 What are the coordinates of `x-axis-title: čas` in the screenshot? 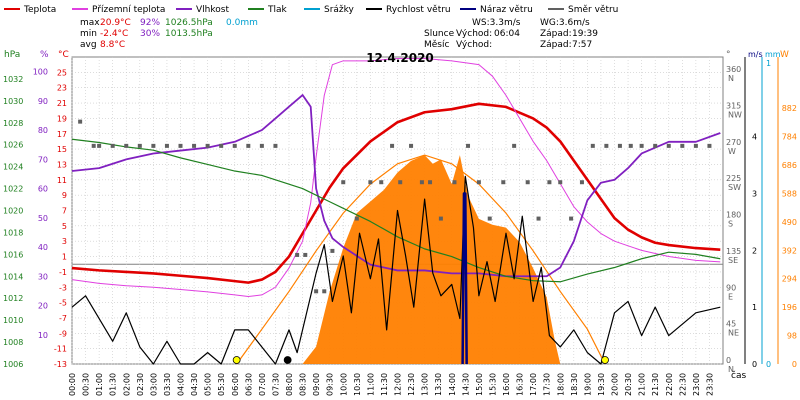 It's located at (738, 375).